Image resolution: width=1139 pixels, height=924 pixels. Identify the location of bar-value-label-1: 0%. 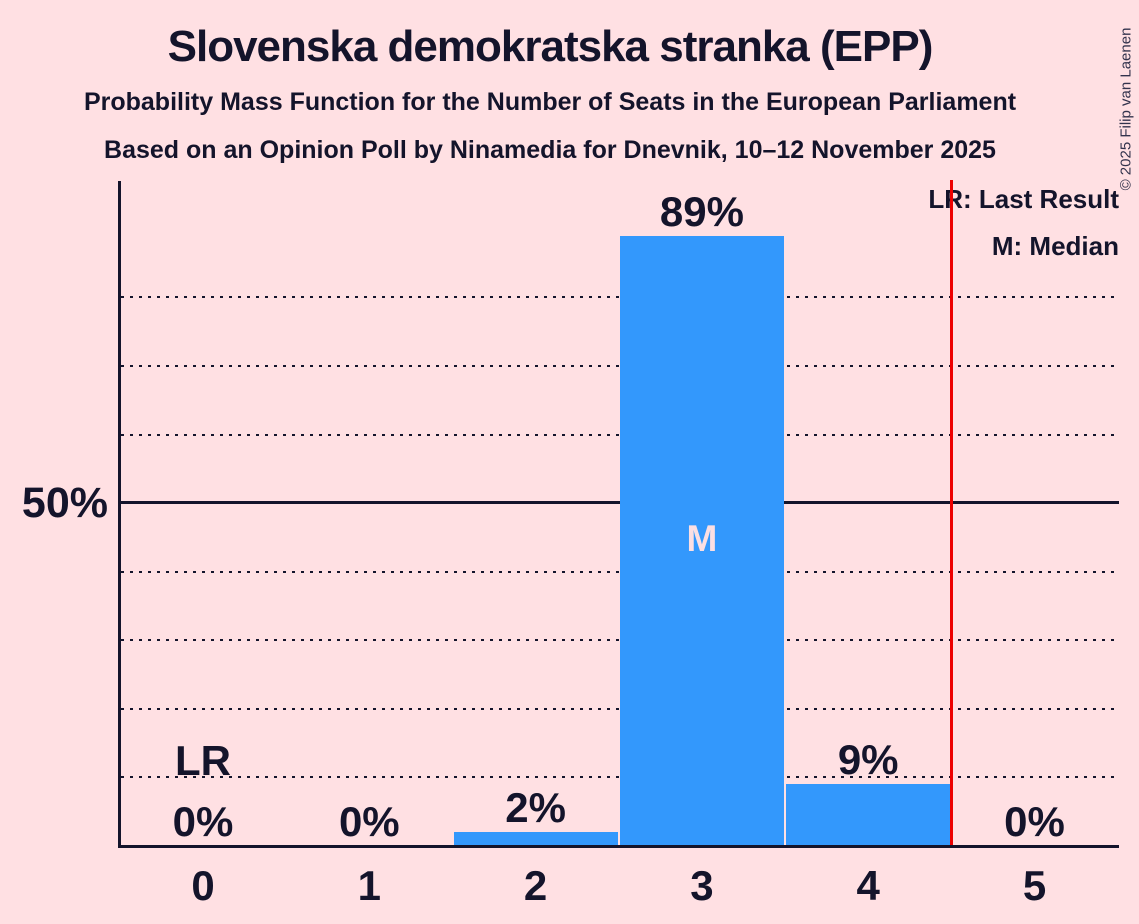
(369, 821).